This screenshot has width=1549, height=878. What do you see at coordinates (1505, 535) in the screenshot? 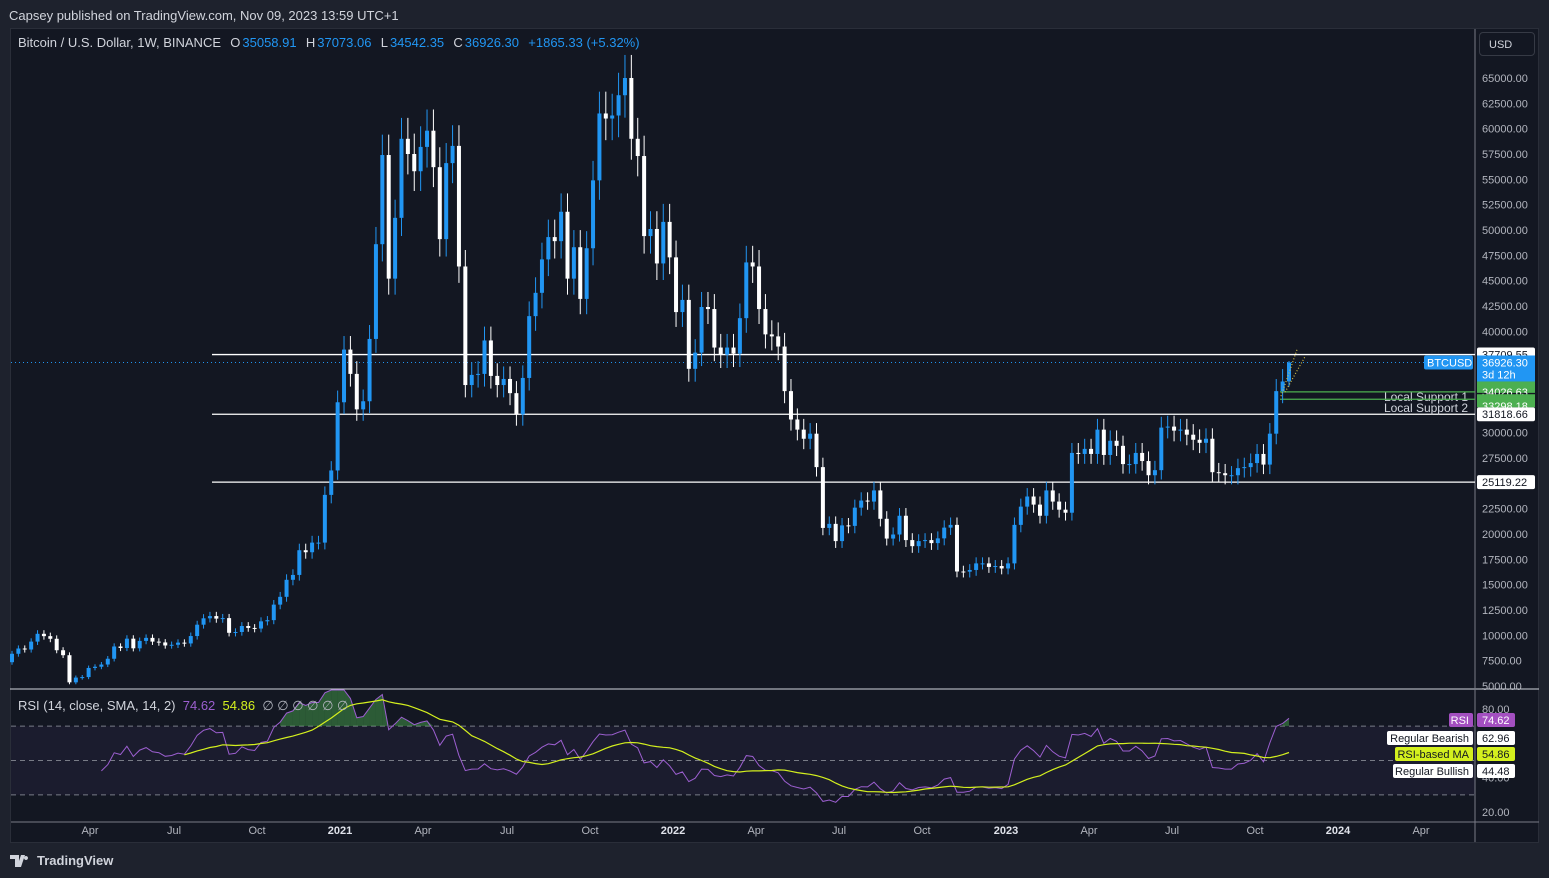
I see `price-tick: 20000.00` at bounding box center [1505, 535].